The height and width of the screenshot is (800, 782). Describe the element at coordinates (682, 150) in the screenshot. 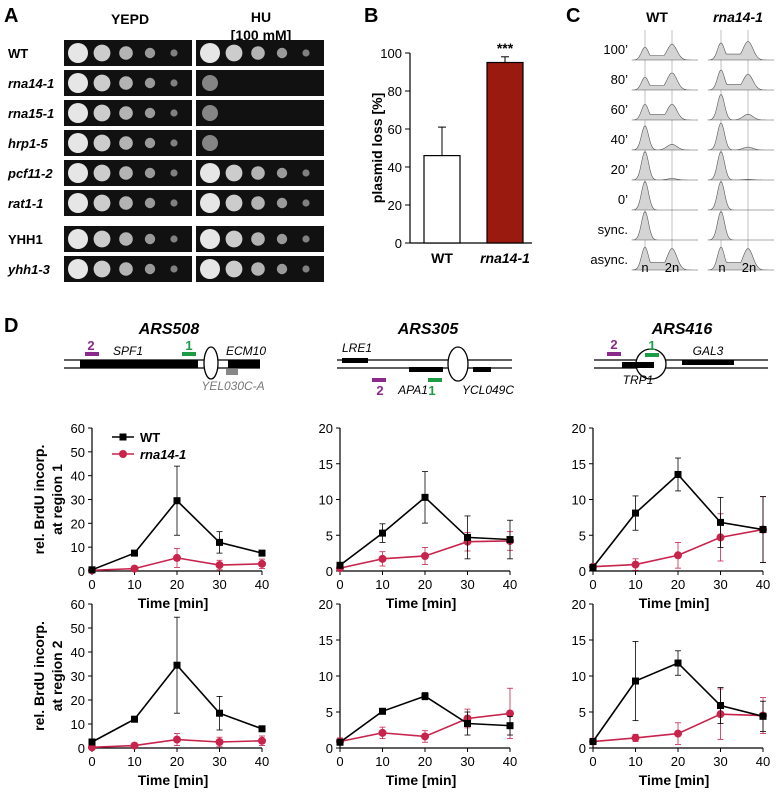

I see `facs-panel: 100’ 80’ 60’ 40’ 20’ 0’ sync. async.` at that location.